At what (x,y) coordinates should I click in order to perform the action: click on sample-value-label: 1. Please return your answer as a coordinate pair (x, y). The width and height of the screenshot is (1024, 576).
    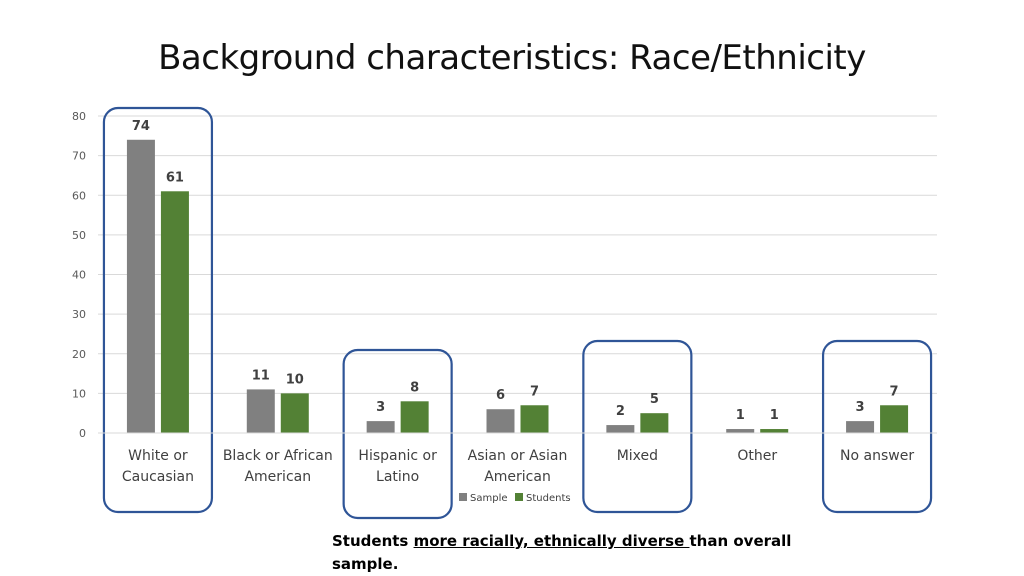
    Looking at the image, I should click on (740, 415).